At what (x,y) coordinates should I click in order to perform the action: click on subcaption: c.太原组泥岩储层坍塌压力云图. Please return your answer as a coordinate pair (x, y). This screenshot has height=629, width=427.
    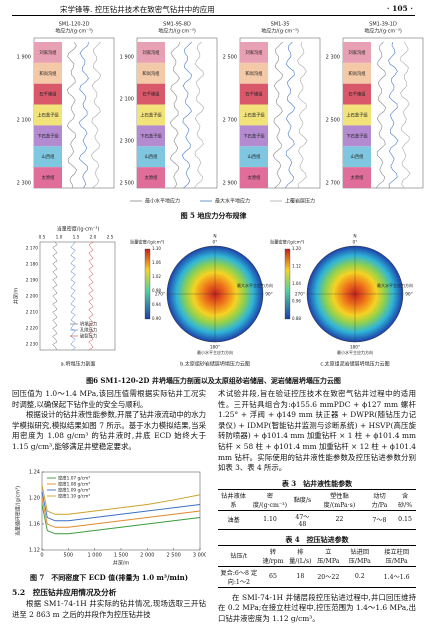
    Looking at the image, I should click on (354, 364).